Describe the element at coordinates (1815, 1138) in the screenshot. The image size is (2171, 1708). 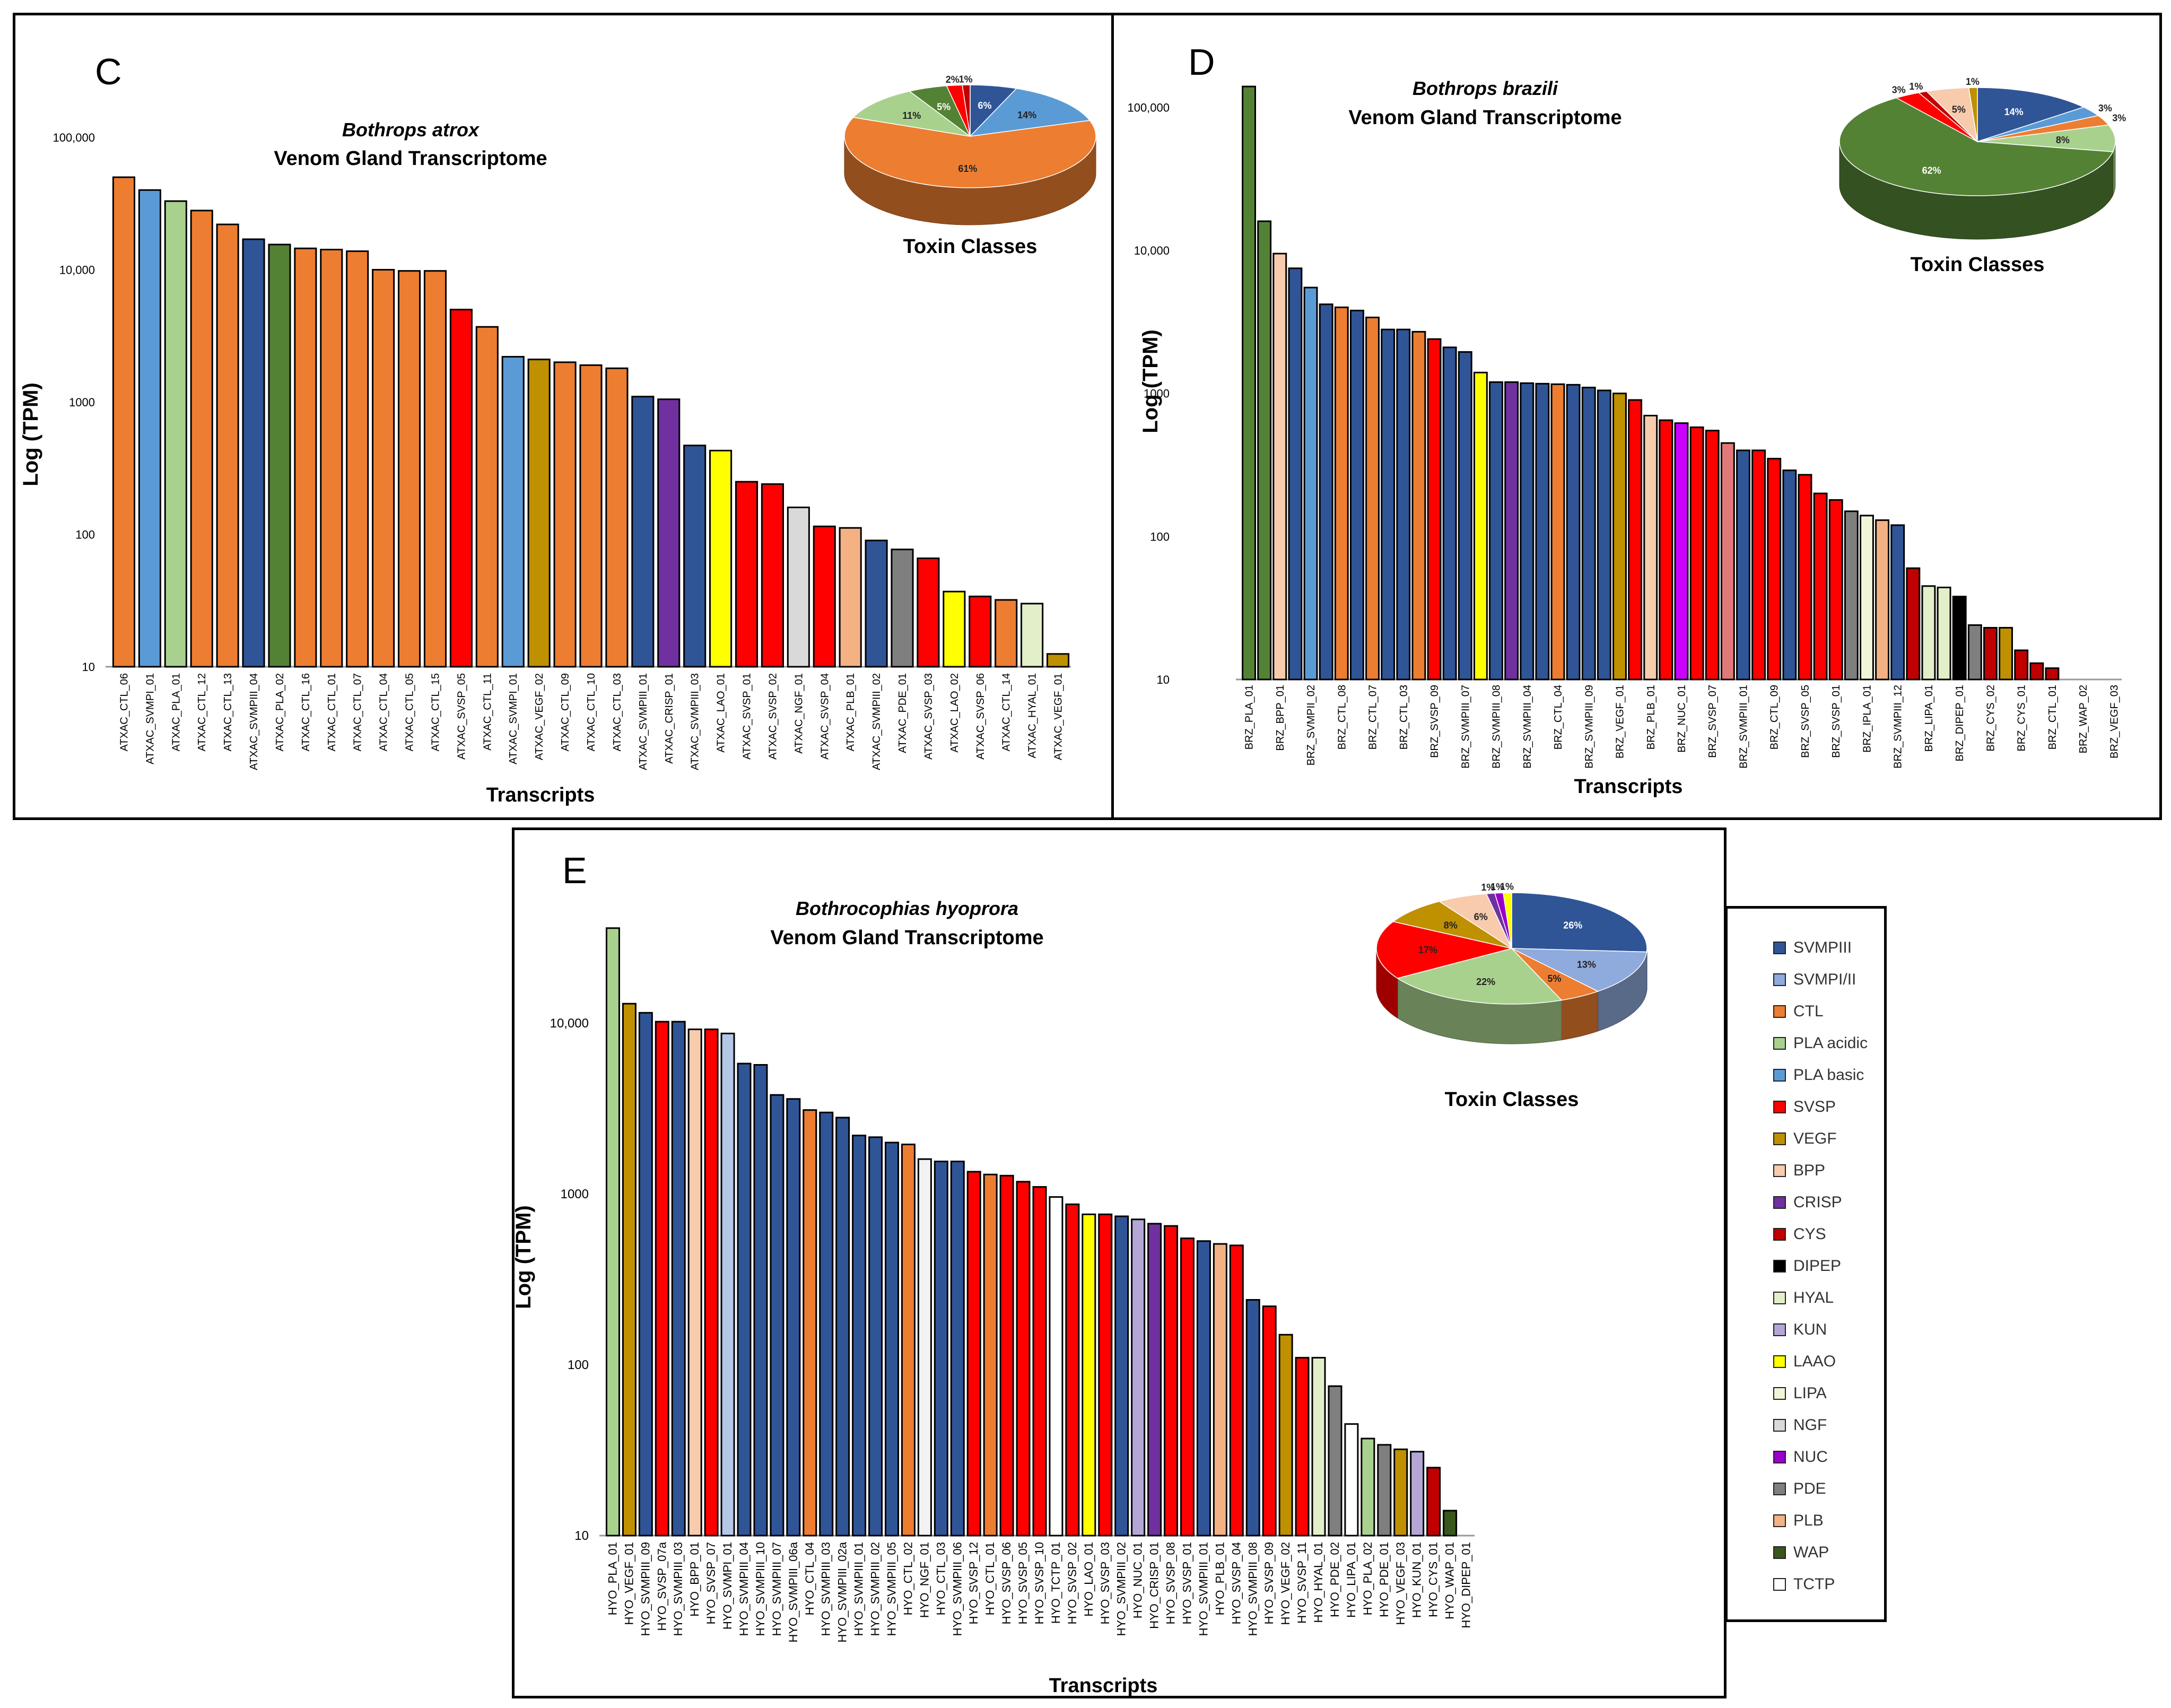
I see `legend-label: VEGF` at that location.